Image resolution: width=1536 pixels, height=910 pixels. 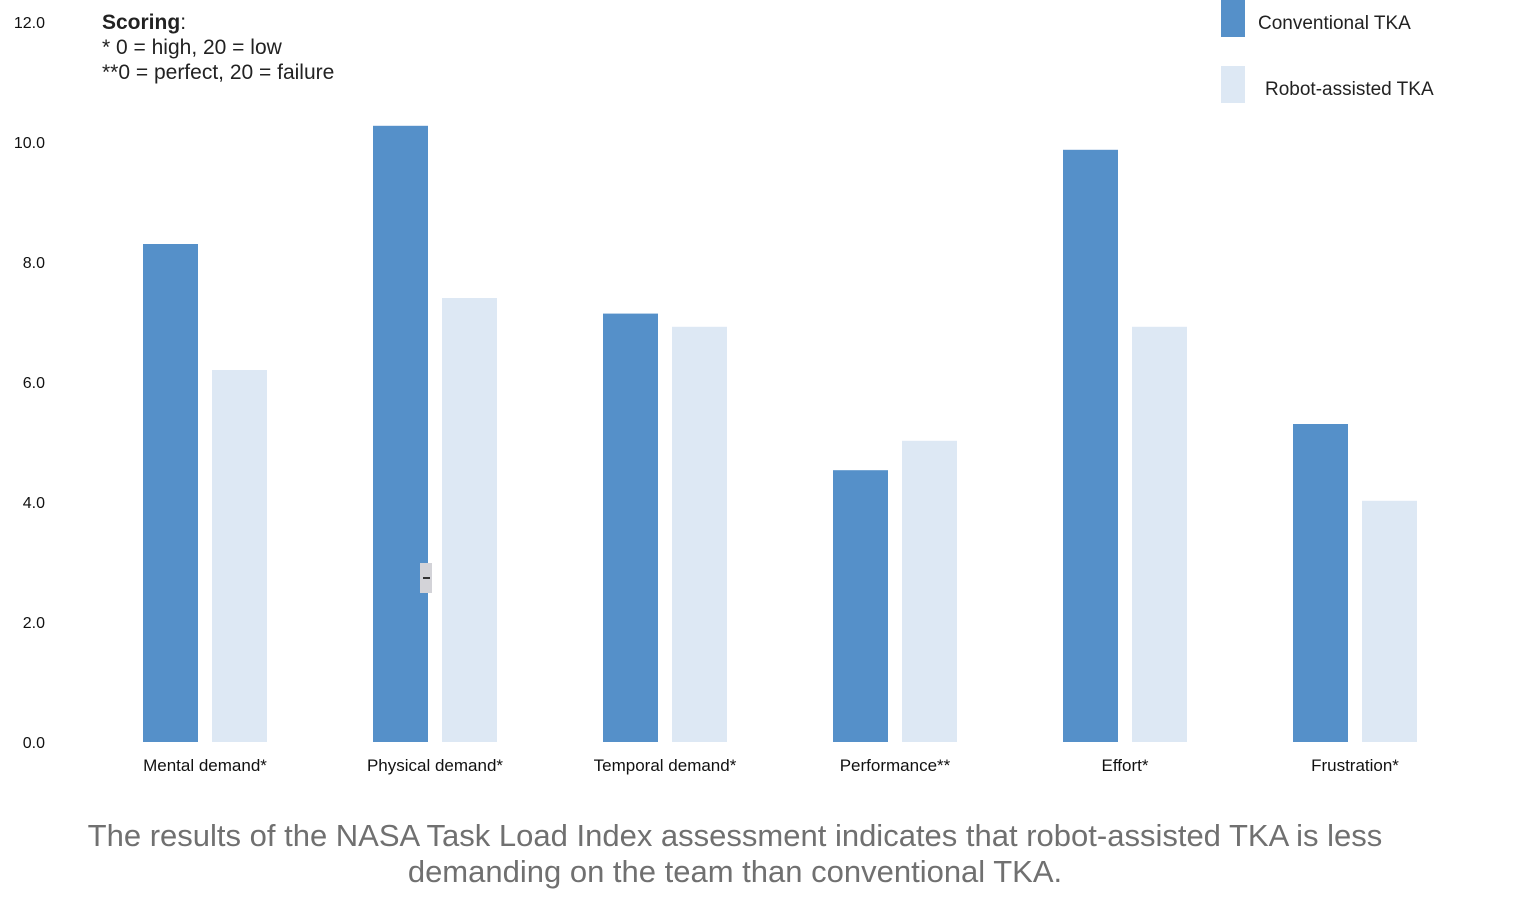 I want to click on scoring-line-2: **0 = perfect, 20 = failure, so click(x=218, y=72).